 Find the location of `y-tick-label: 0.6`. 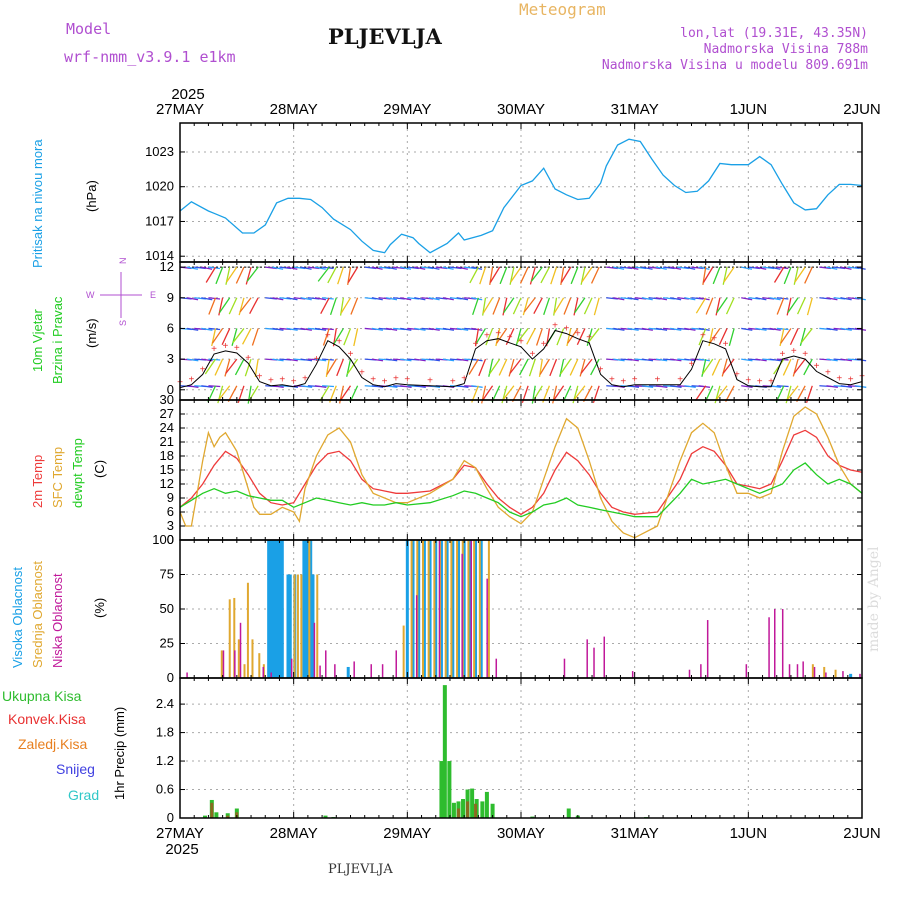

y-tick-label: 0.6 is located at coordinates (165, 789).